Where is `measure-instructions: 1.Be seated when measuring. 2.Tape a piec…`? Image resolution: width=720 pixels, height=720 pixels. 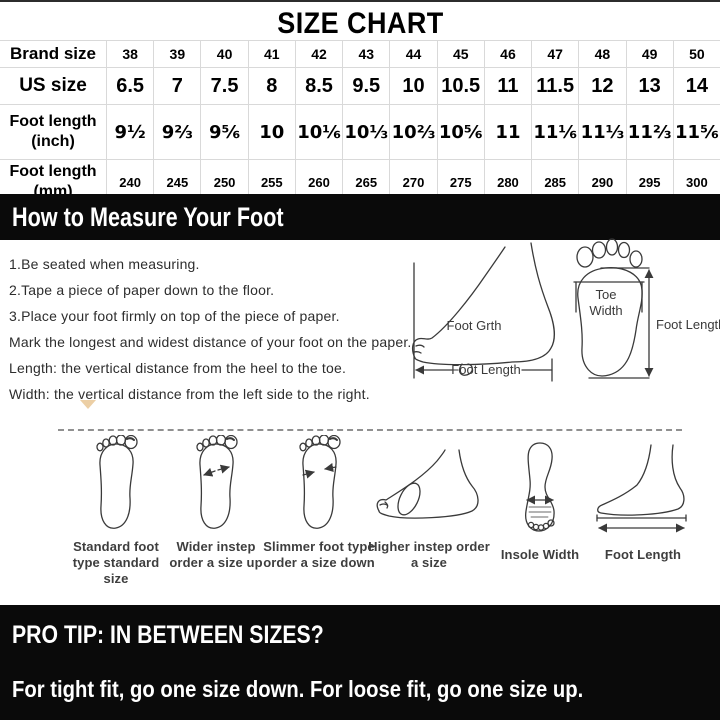 measure-instructions: 1.Be seated when measuring. 2.Tape a piec… is located at coordinates (210, 329).